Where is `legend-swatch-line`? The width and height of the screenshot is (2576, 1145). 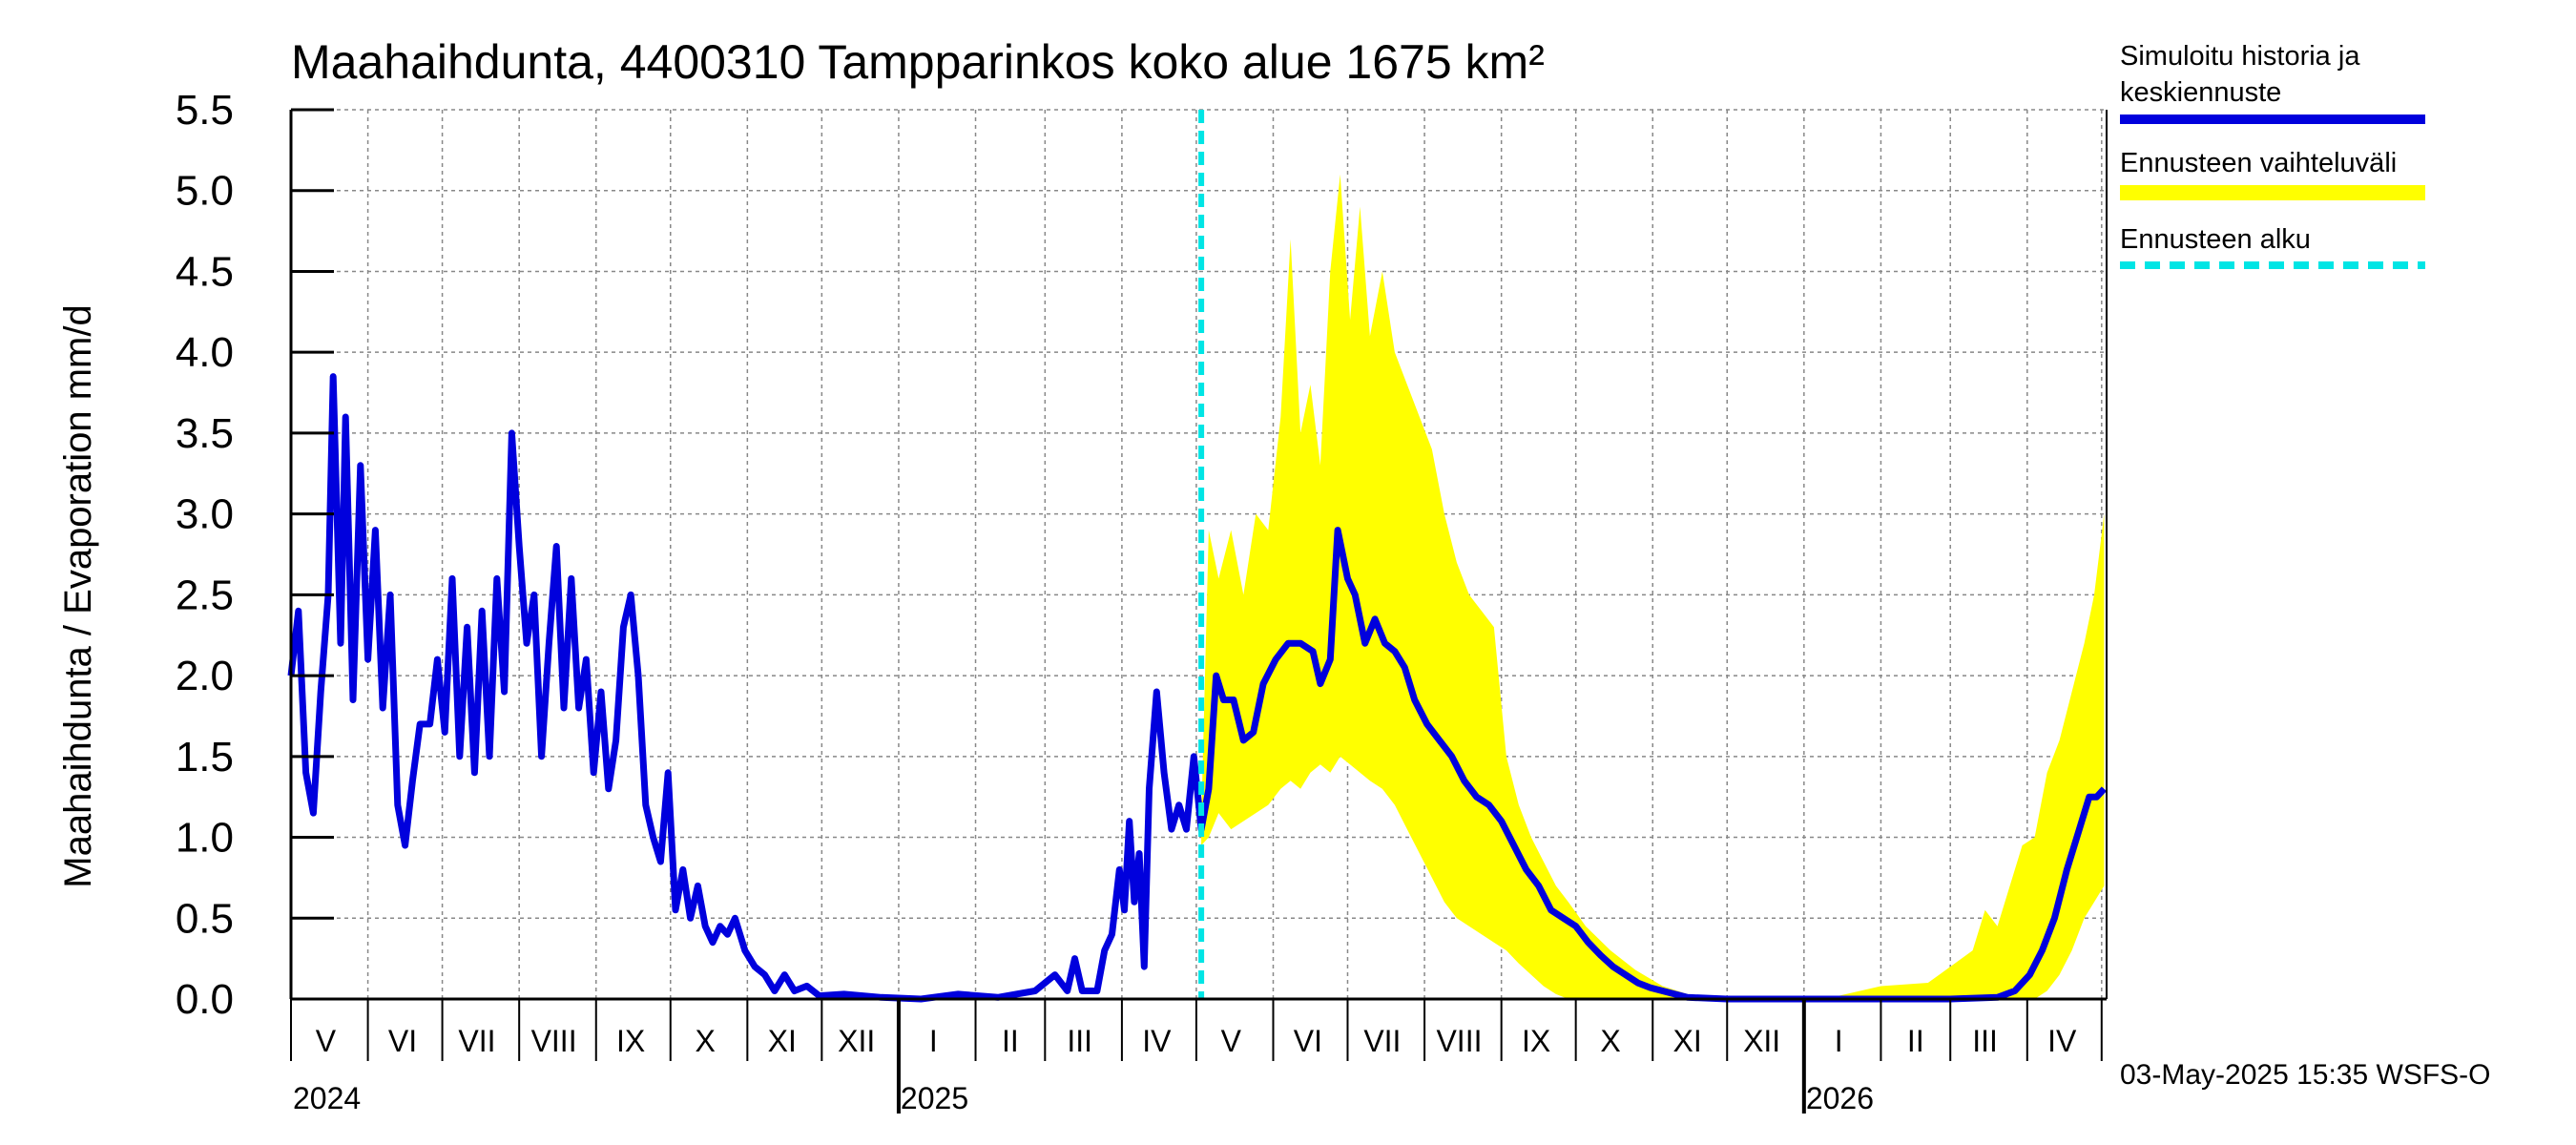 legend-swatch-line is located at coordinates (2272, 119).